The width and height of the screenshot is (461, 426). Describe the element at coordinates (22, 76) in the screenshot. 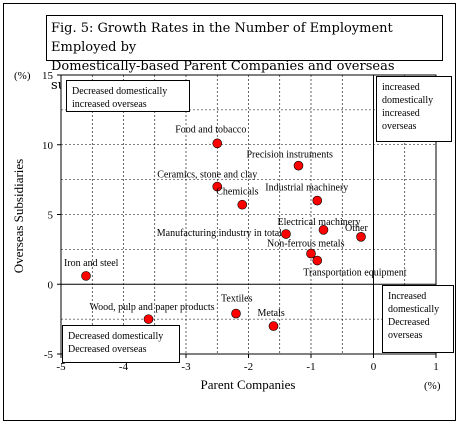

I see `y-axis-unit: (%)` at that location.